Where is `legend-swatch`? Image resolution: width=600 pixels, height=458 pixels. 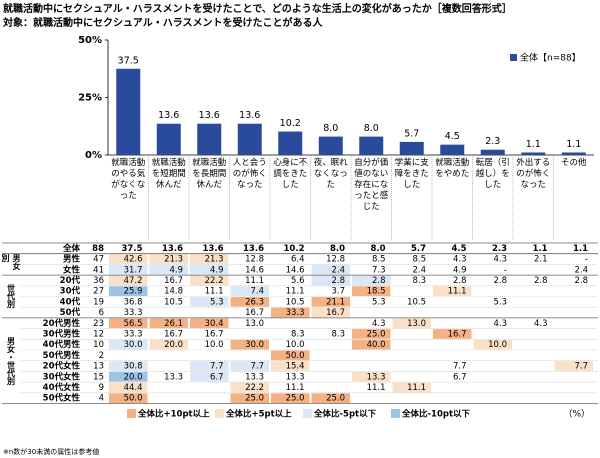
legend-swatch is located at coordinates (513, 57).